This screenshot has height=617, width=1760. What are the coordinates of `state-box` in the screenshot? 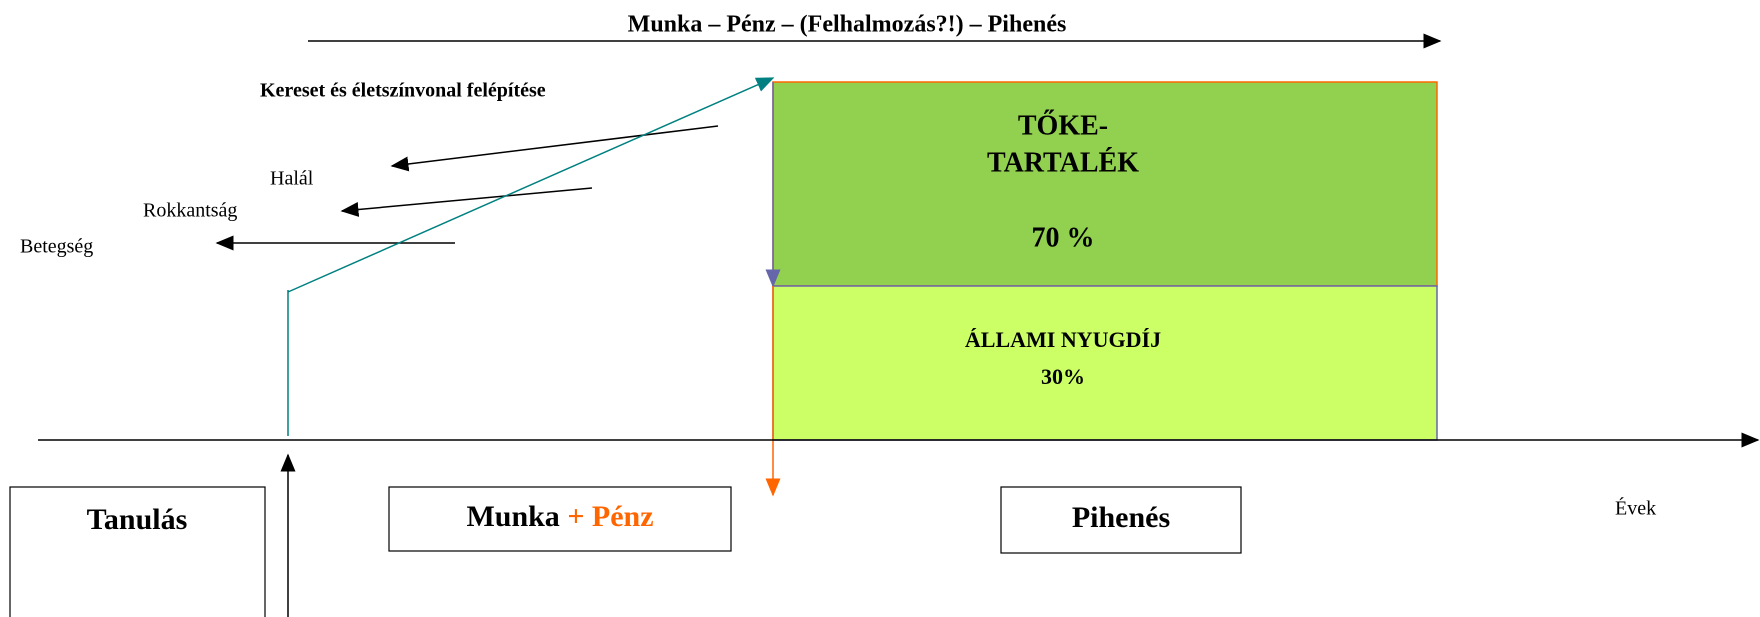 It's located at (1105, 363).